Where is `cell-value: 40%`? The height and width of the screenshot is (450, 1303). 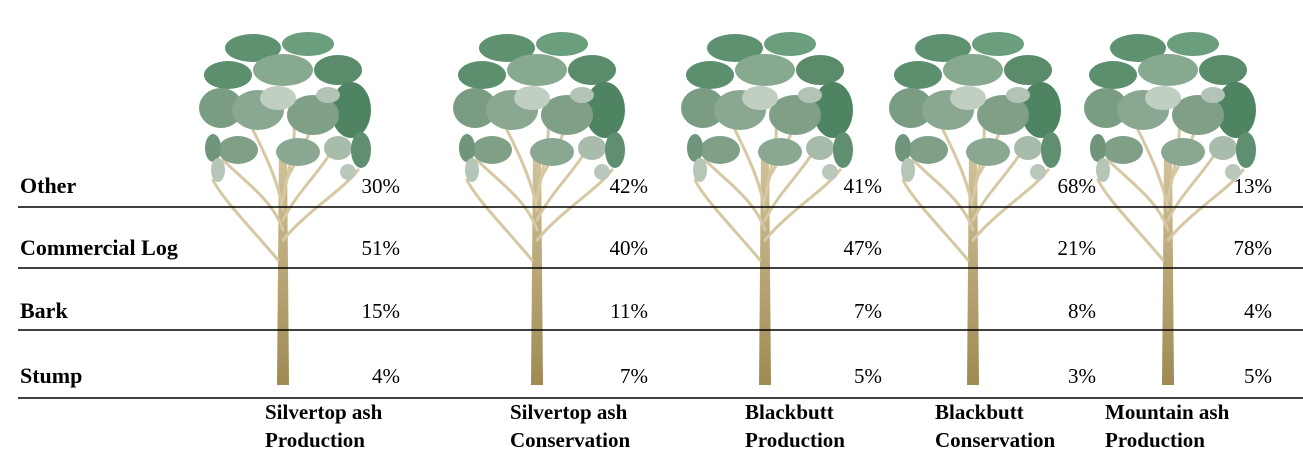
cell-value: 40% is located at coordinates (629, 248).